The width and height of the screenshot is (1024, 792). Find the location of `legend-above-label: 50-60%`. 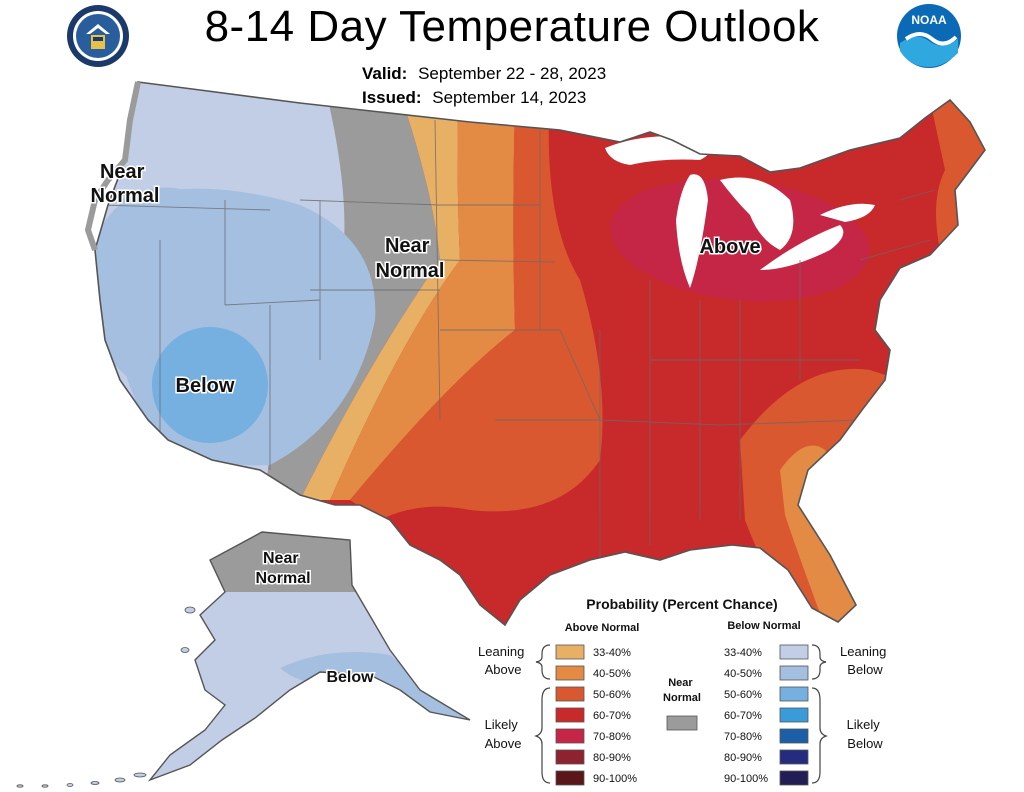

legend-above-label: 50-60% is located at coordinates (612, 695).